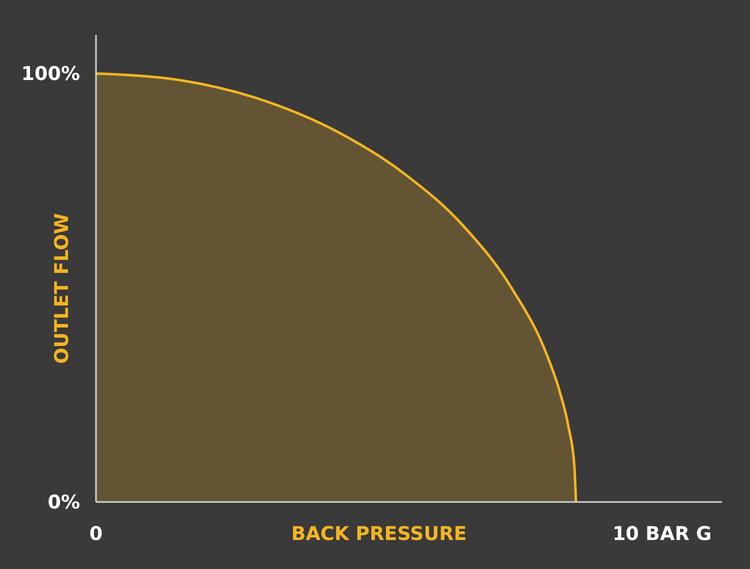 The height and width of the screenshot is (569, 750). What do you see at coordinates (96, 534) in the screenshot?
I see `x-tick-label: 0` at bounding box center [96, 534].